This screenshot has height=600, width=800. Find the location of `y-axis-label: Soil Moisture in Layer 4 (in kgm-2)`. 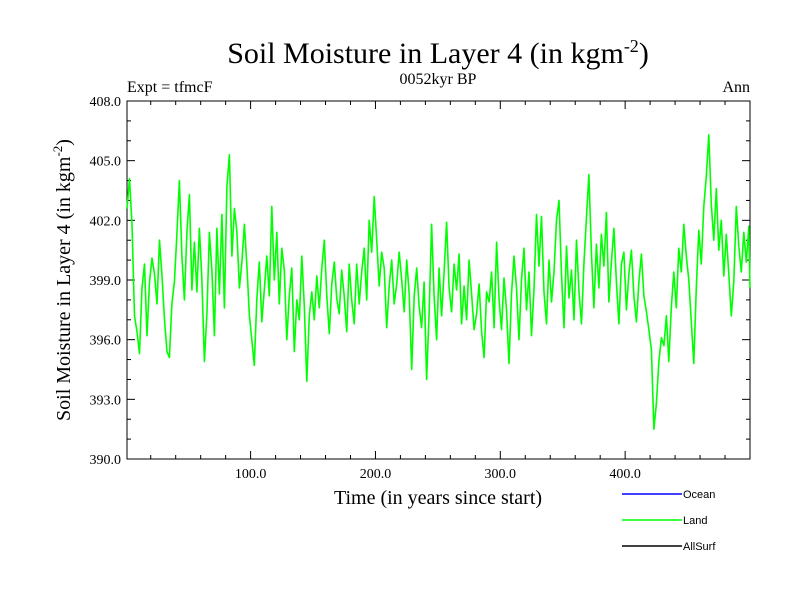

y-axis-label: Soil Moisture in Layer 4 (in kgm-2) is located at coordinates (62, 280).